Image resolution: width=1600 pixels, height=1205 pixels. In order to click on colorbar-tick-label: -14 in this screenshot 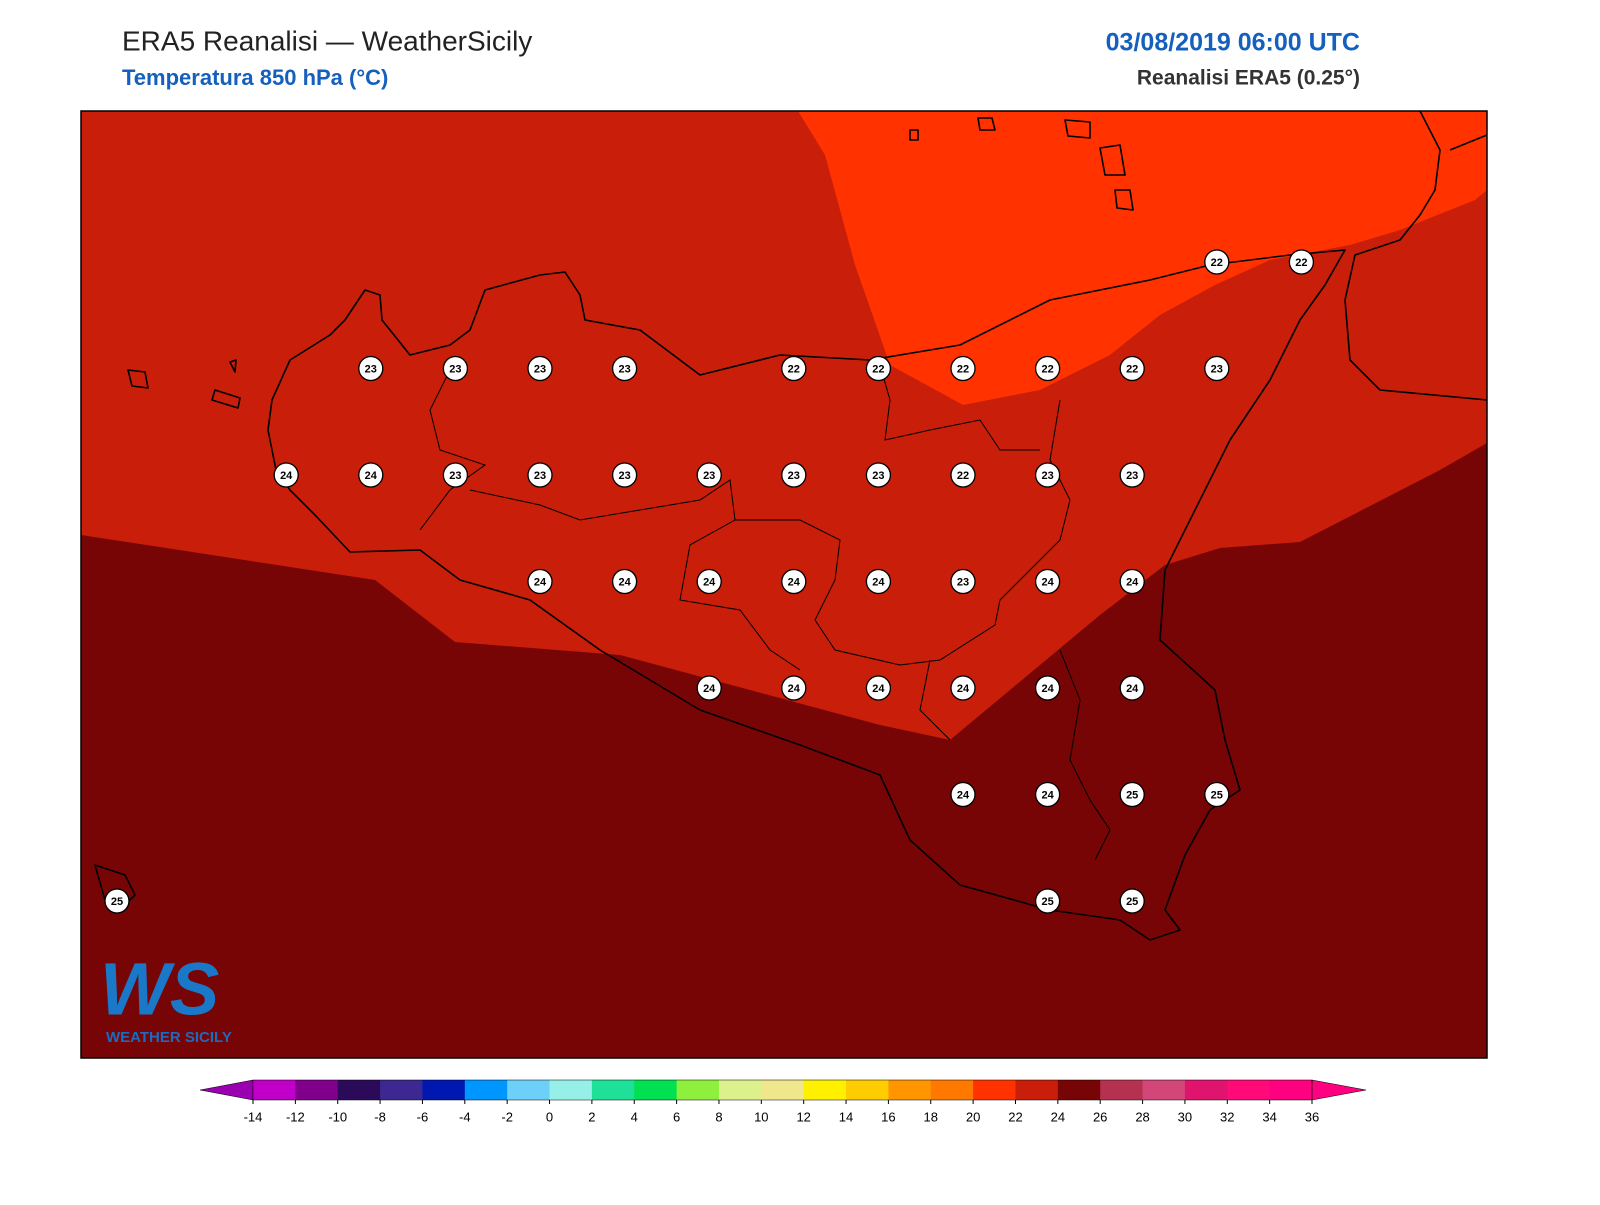, I will do `click(253, 1116)`.